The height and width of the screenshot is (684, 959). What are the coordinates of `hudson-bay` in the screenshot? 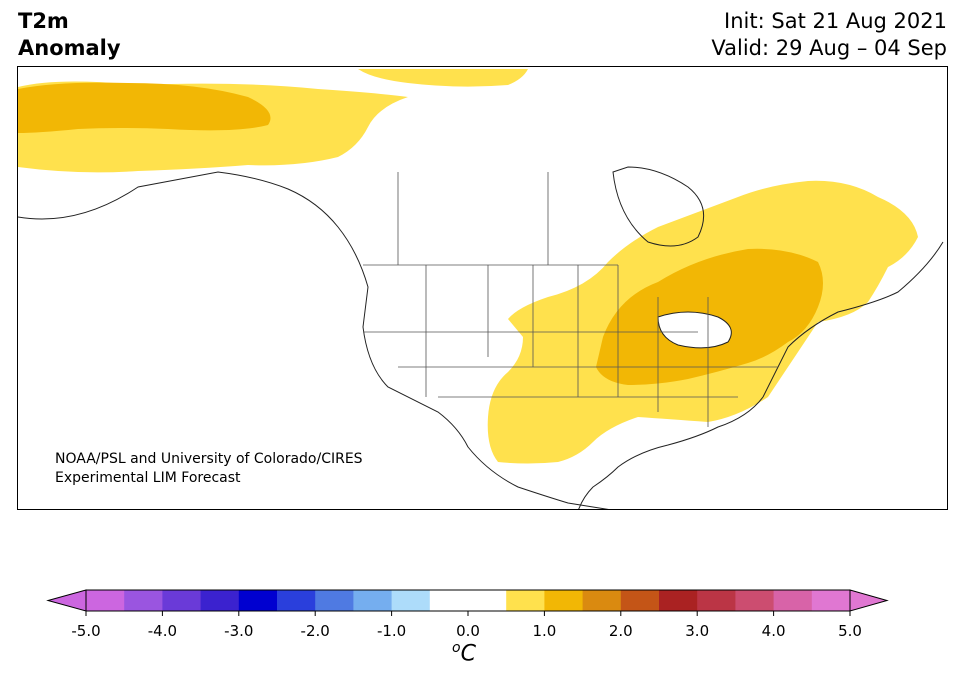 It's located at (658, 206).